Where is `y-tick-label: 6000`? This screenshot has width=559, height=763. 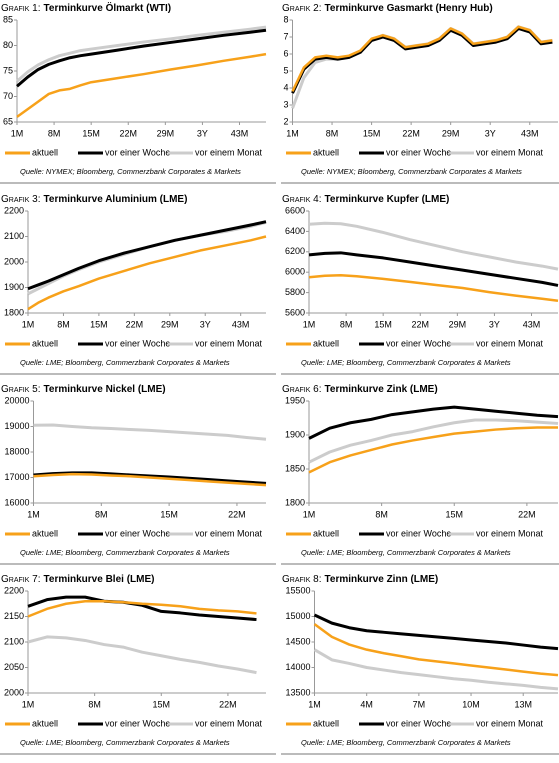 y-tick-label: 6000 is located at coordinates (295, 272).